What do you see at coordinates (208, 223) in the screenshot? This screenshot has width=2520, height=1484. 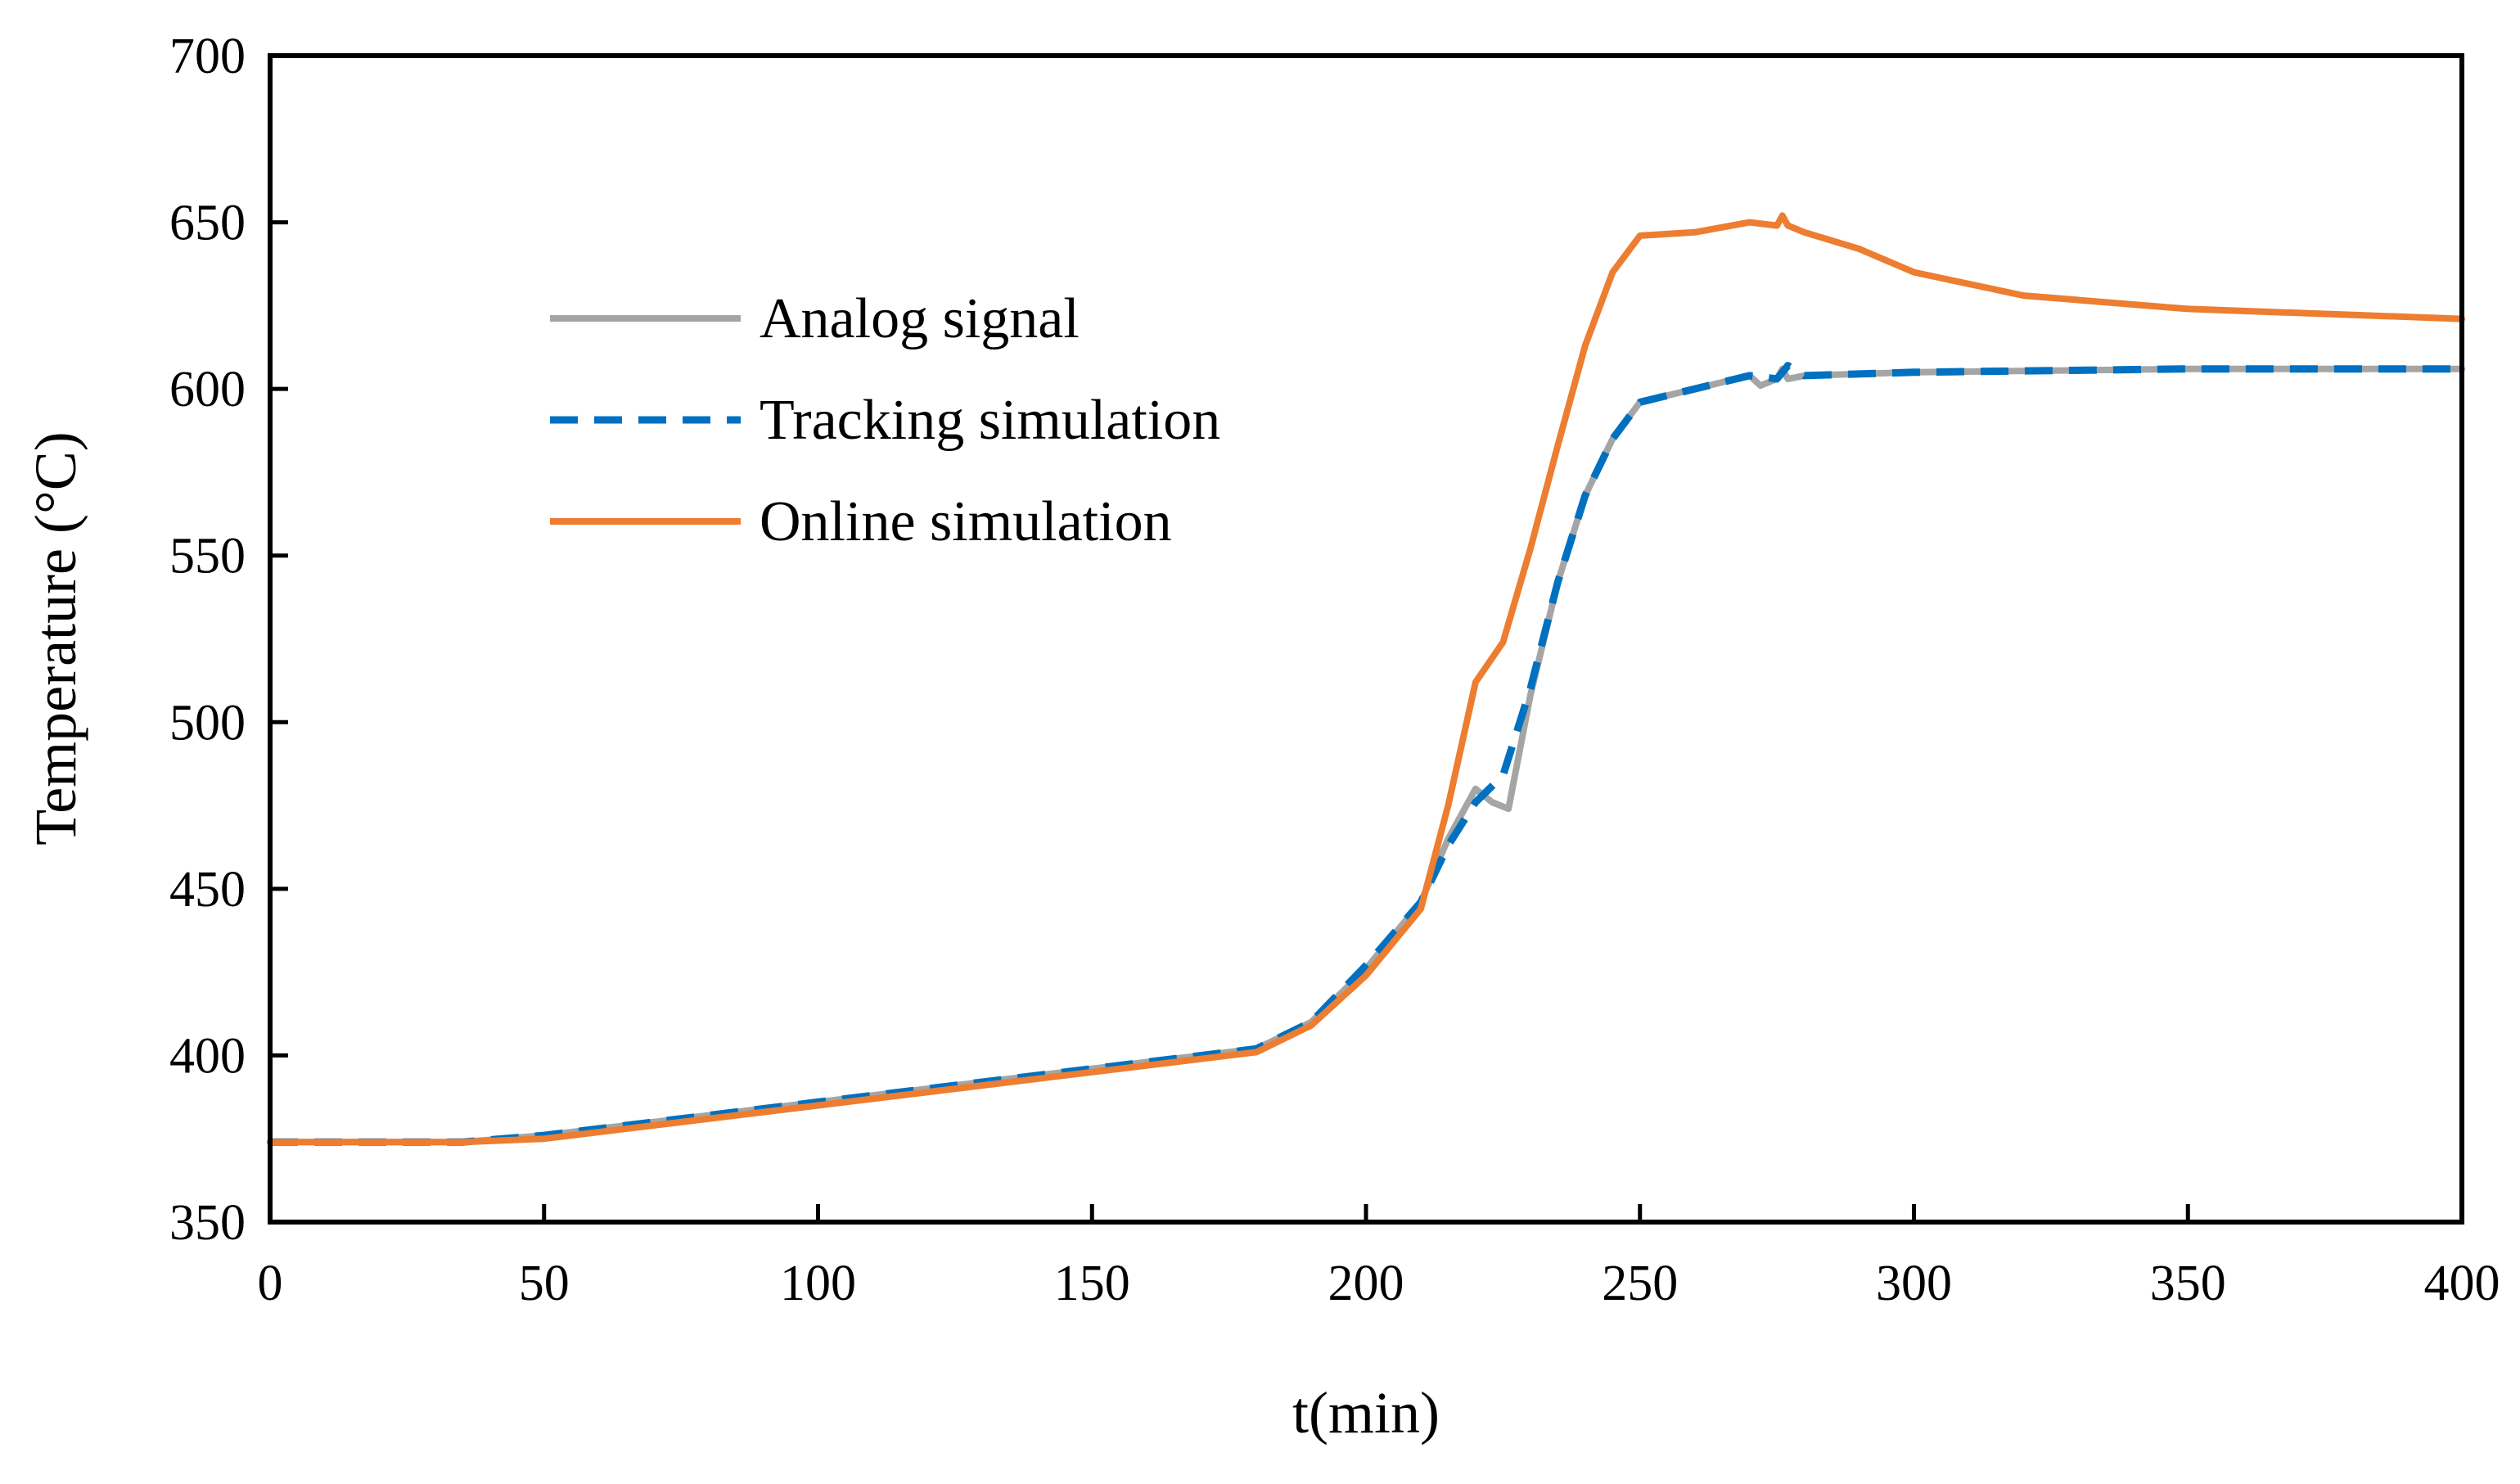 I see `y-tick-label: 650` at bounding box center [208, 223].